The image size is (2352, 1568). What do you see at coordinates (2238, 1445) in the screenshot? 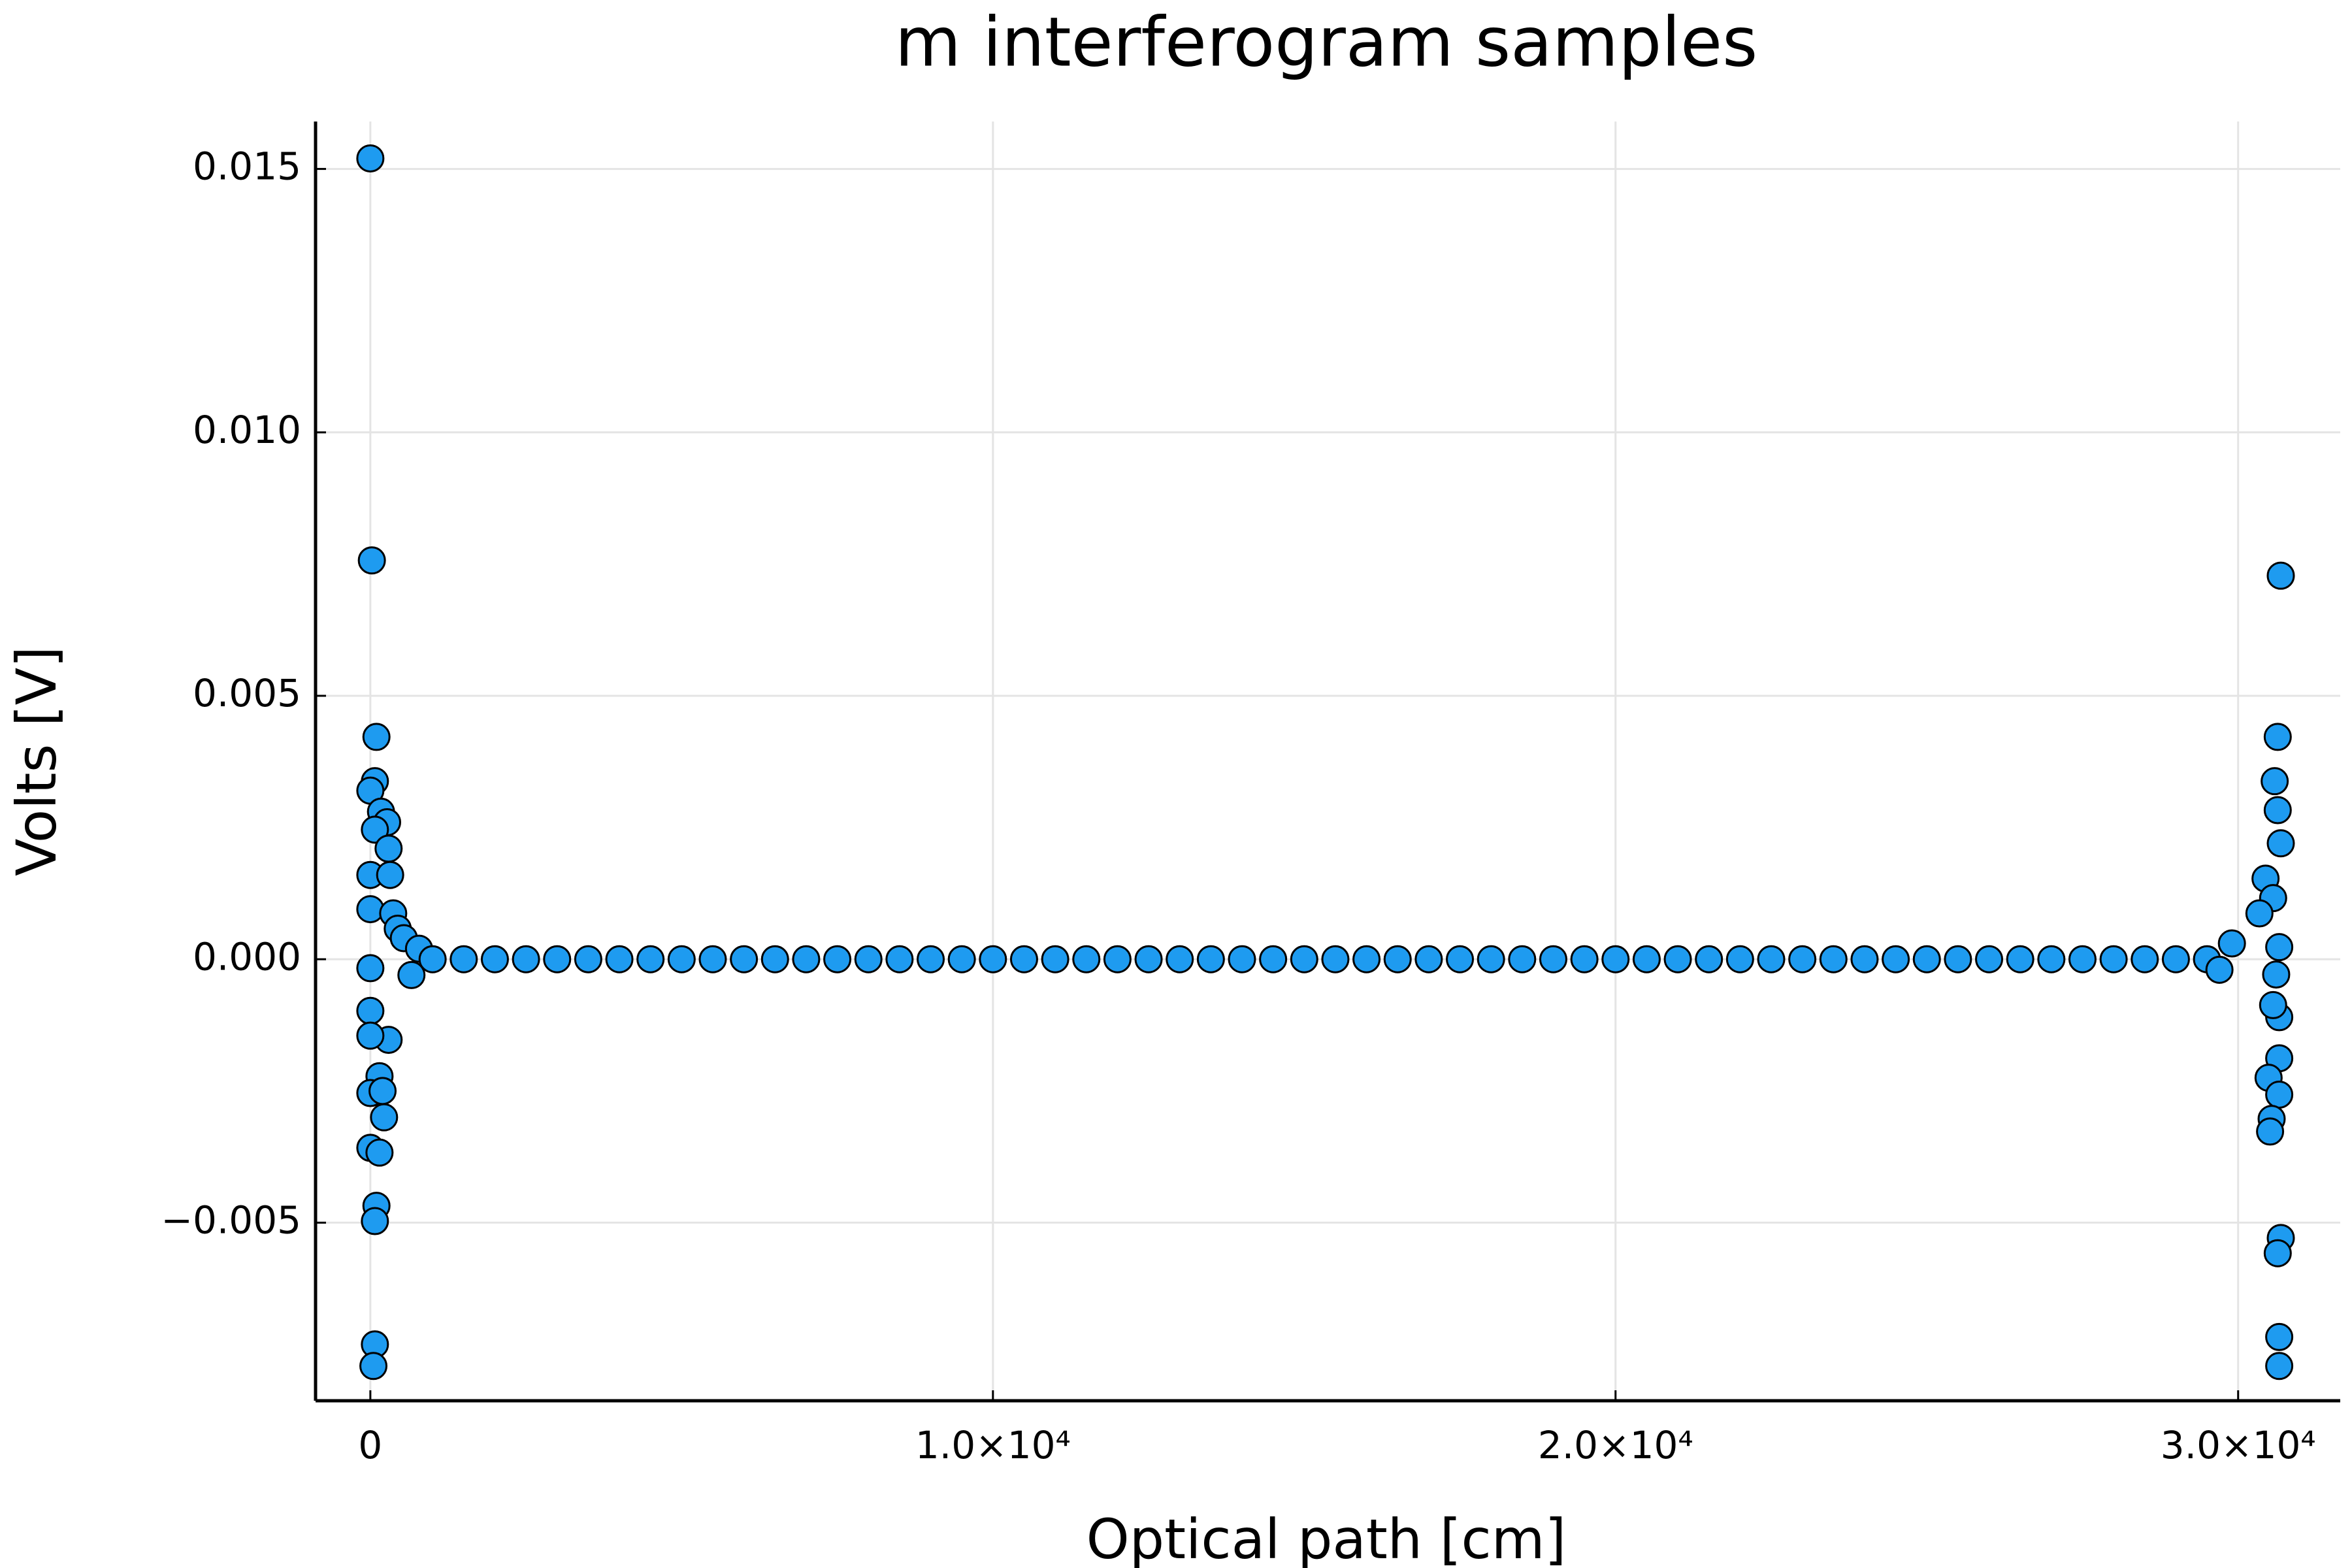
I see `x-tick-label: 3.0×10⁴` at bounding box center [2238, 1445].